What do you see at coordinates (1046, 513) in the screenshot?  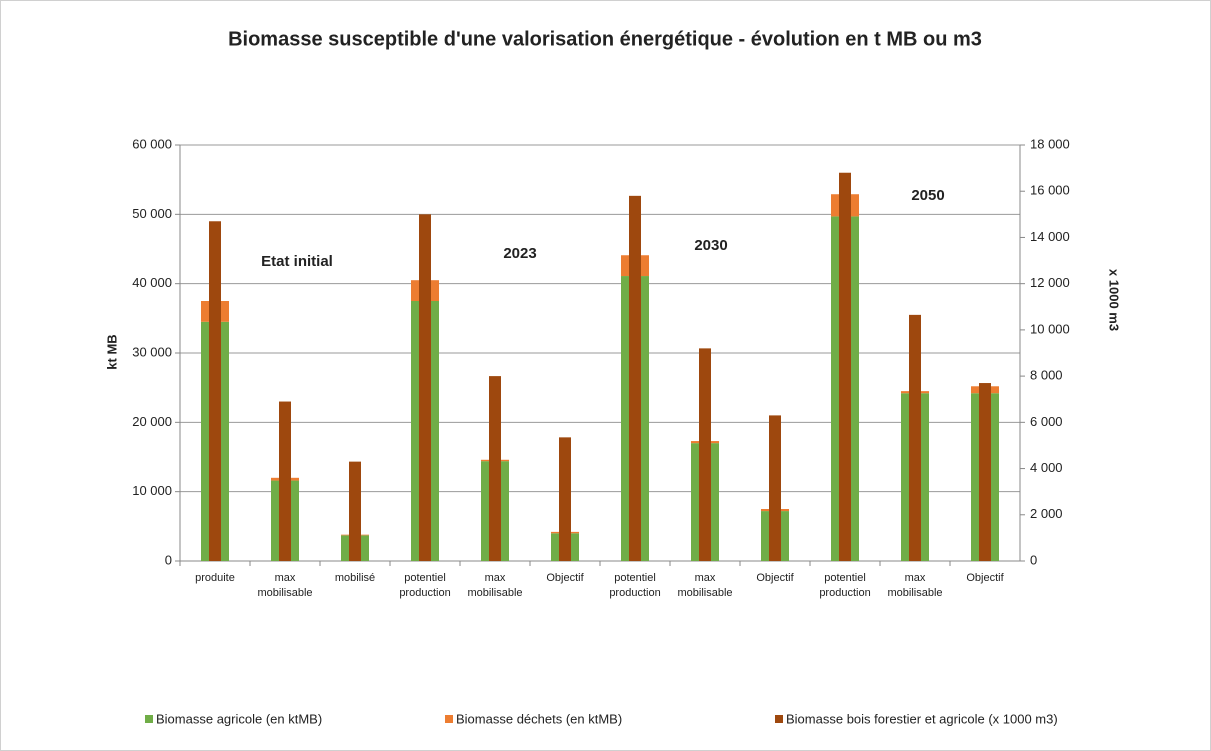 I see `y2-tick-label: 2 000` at bounding box center [1046, 513].